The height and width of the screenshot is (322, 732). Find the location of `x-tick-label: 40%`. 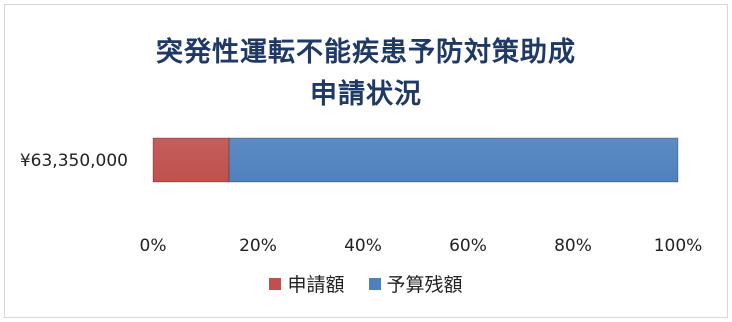

x-tick-label: 40% is located at coordinates (363, 246).